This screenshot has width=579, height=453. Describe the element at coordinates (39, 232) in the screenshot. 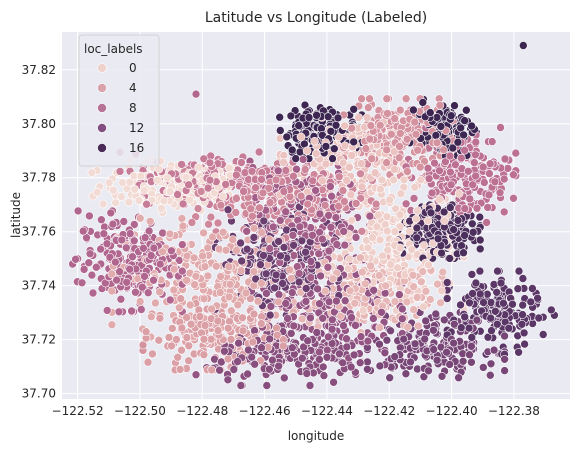

I see `y-tick-label: 37.76` at that location.